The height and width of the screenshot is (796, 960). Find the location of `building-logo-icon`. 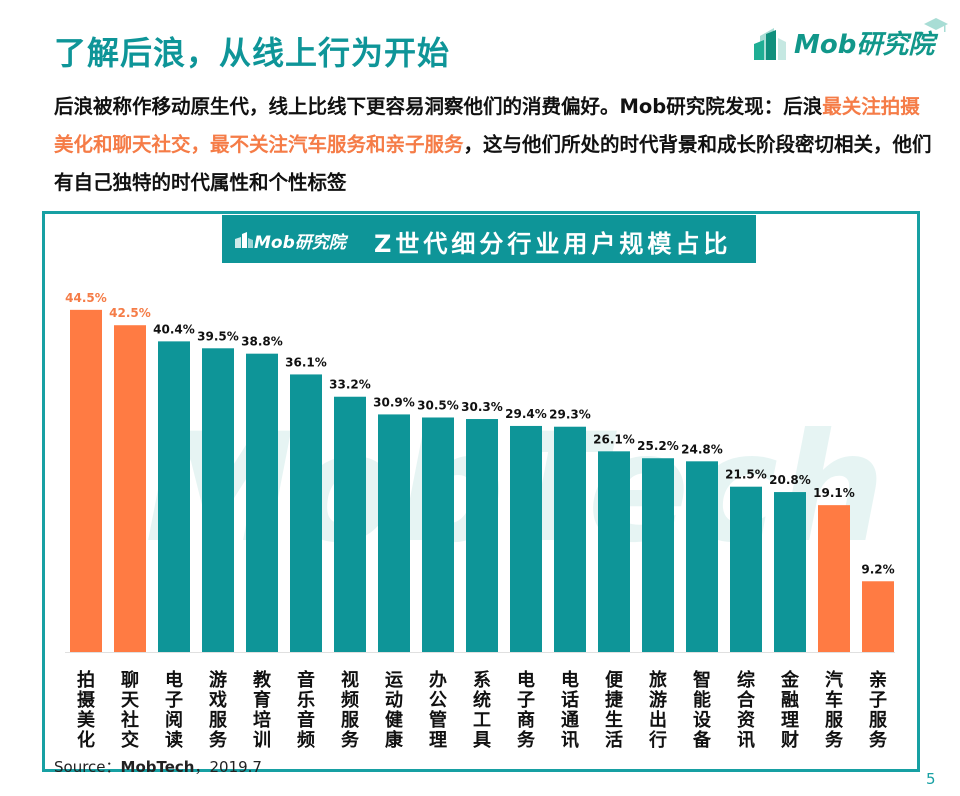

building-logo-icon is located at coordinates (770, 44).